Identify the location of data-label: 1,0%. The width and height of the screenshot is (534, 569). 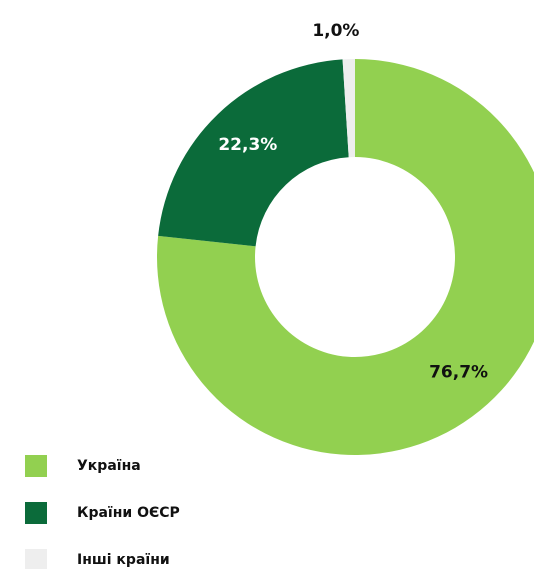
(335, 31).